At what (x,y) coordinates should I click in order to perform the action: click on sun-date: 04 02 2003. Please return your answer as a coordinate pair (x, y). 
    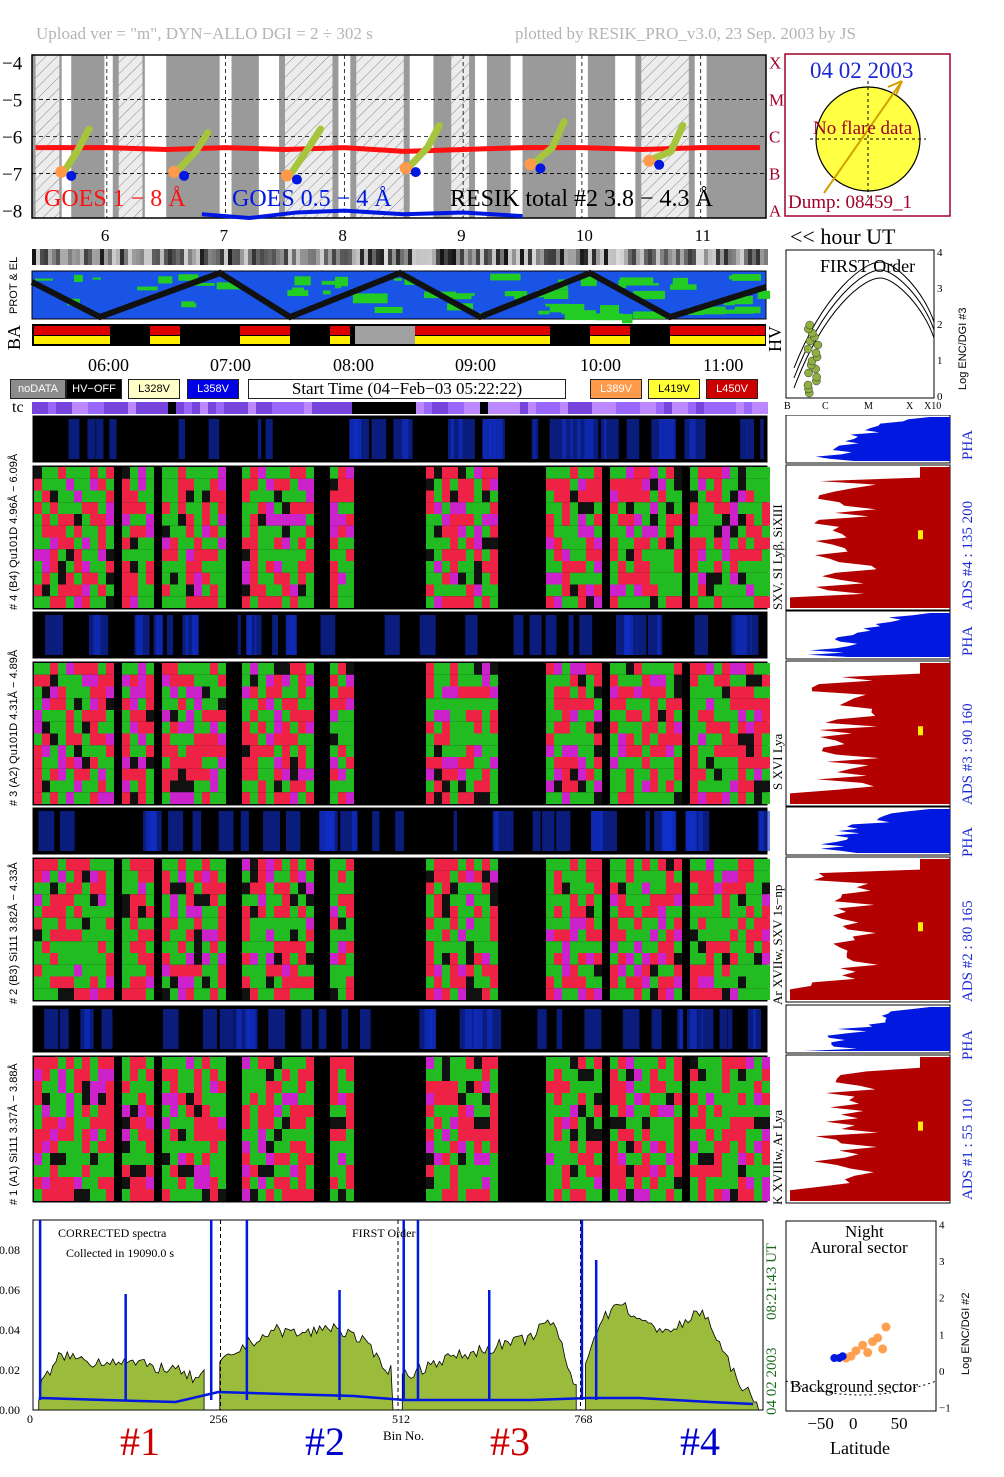
    Looking at the image, I should click on (862, 70).